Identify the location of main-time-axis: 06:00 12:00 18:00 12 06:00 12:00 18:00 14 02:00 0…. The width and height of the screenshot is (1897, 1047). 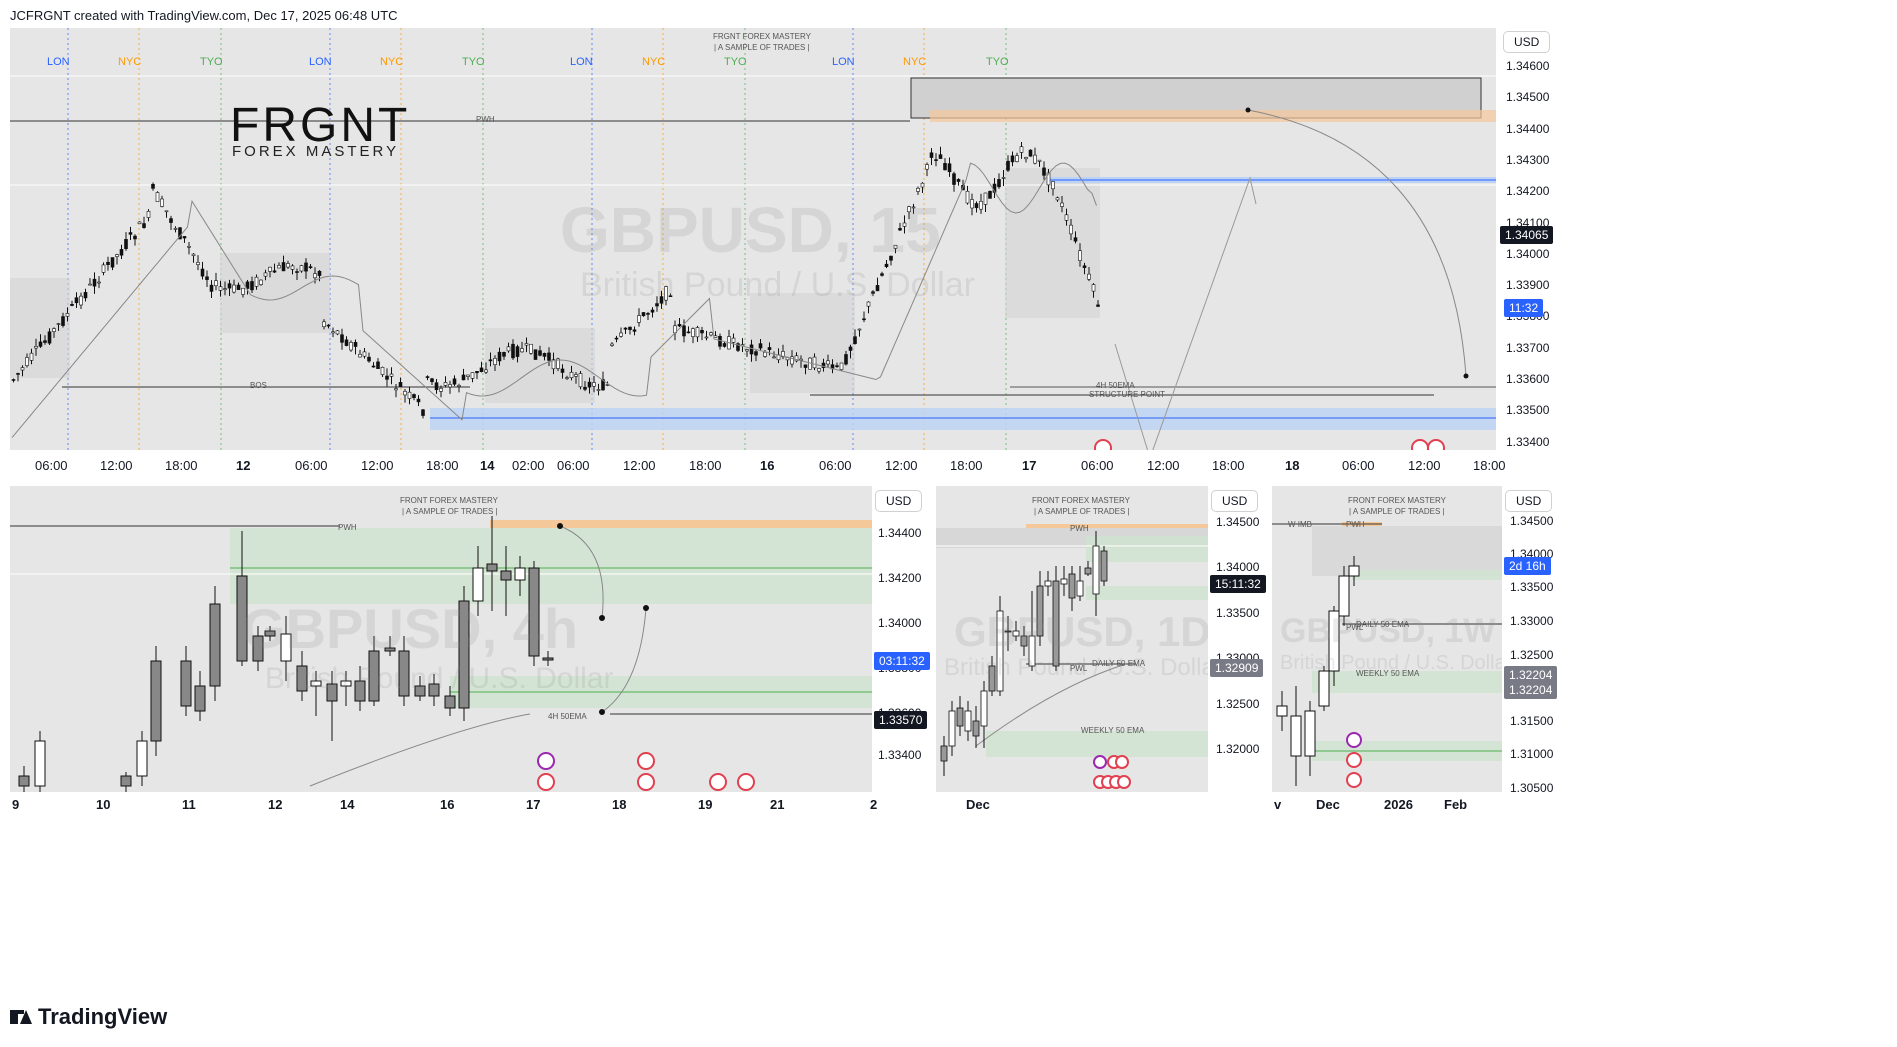
(786, 466).